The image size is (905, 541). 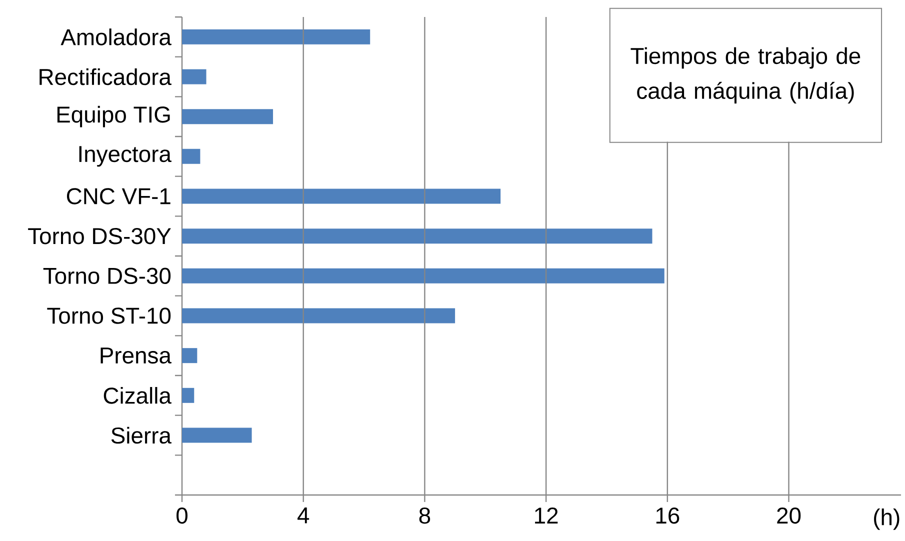 I want to click on y-tick-label: CNC VF-1, so click(x=118, y=196).